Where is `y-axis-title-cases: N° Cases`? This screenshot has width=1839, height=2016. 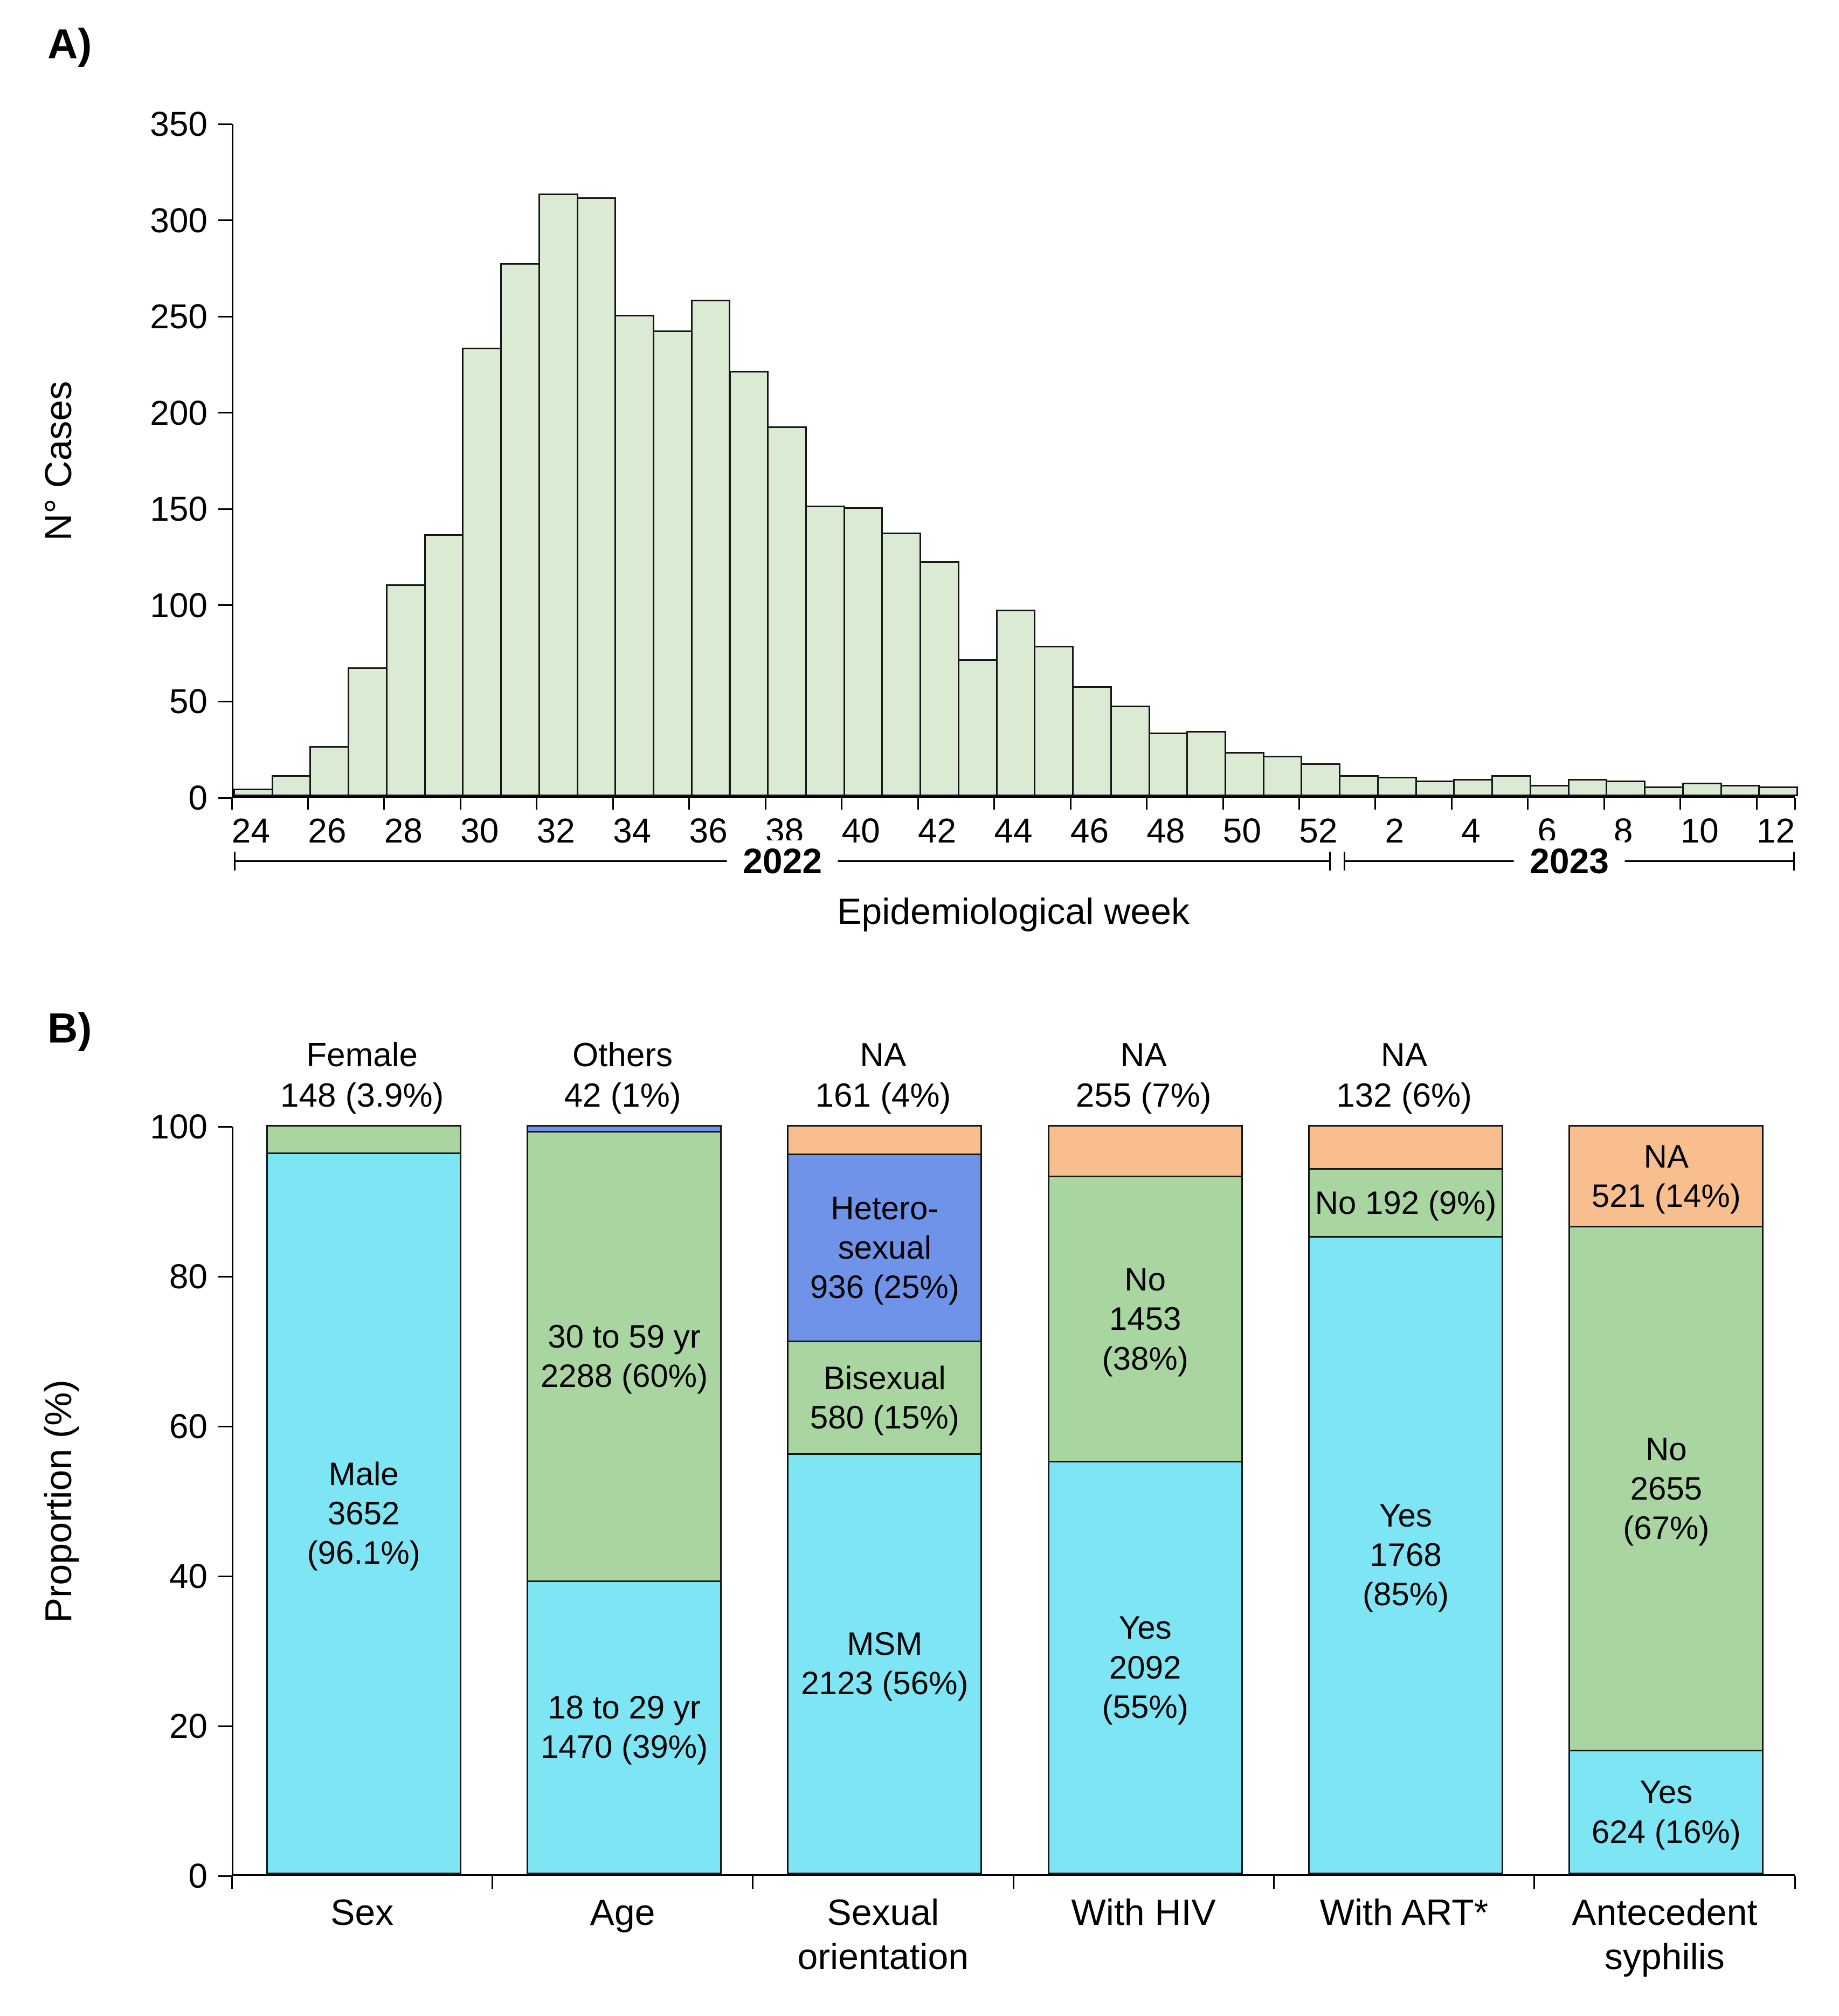 y-axis-title-cases: N° Cases is located at coordinates (58, 461).